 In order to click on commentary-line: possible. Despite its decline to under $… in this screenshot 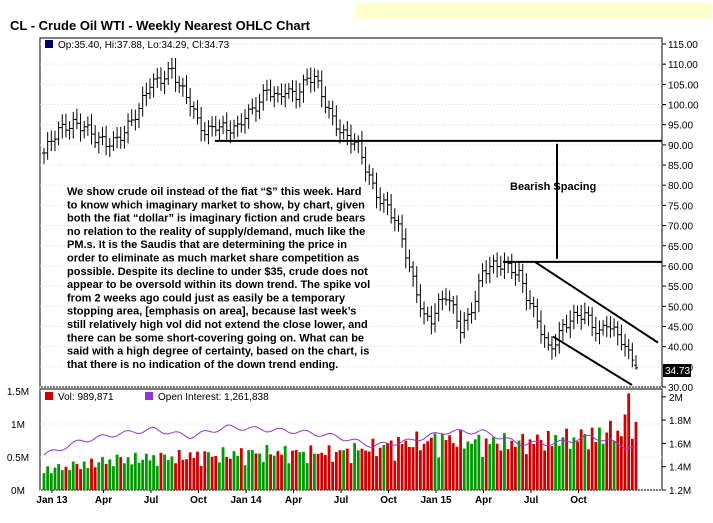, I will do `click(217, 272)`.